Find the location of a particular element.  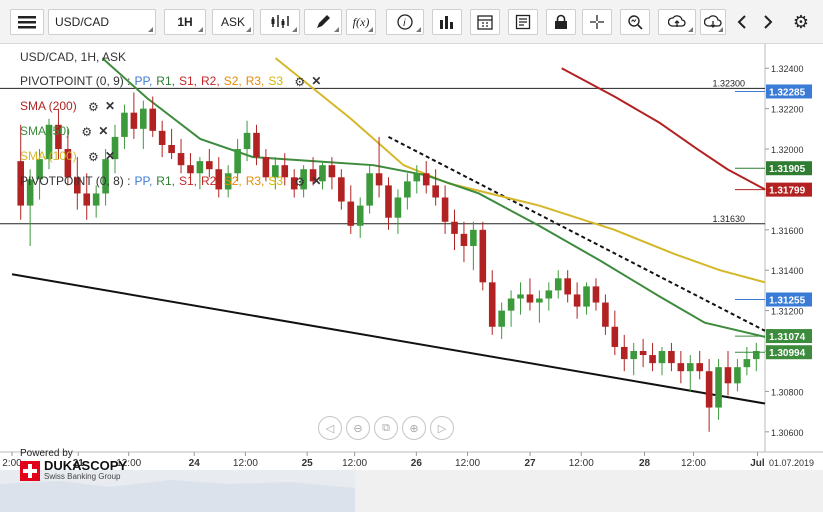

y-tick-label: 1.31600 is located at coordinates (787, 231).